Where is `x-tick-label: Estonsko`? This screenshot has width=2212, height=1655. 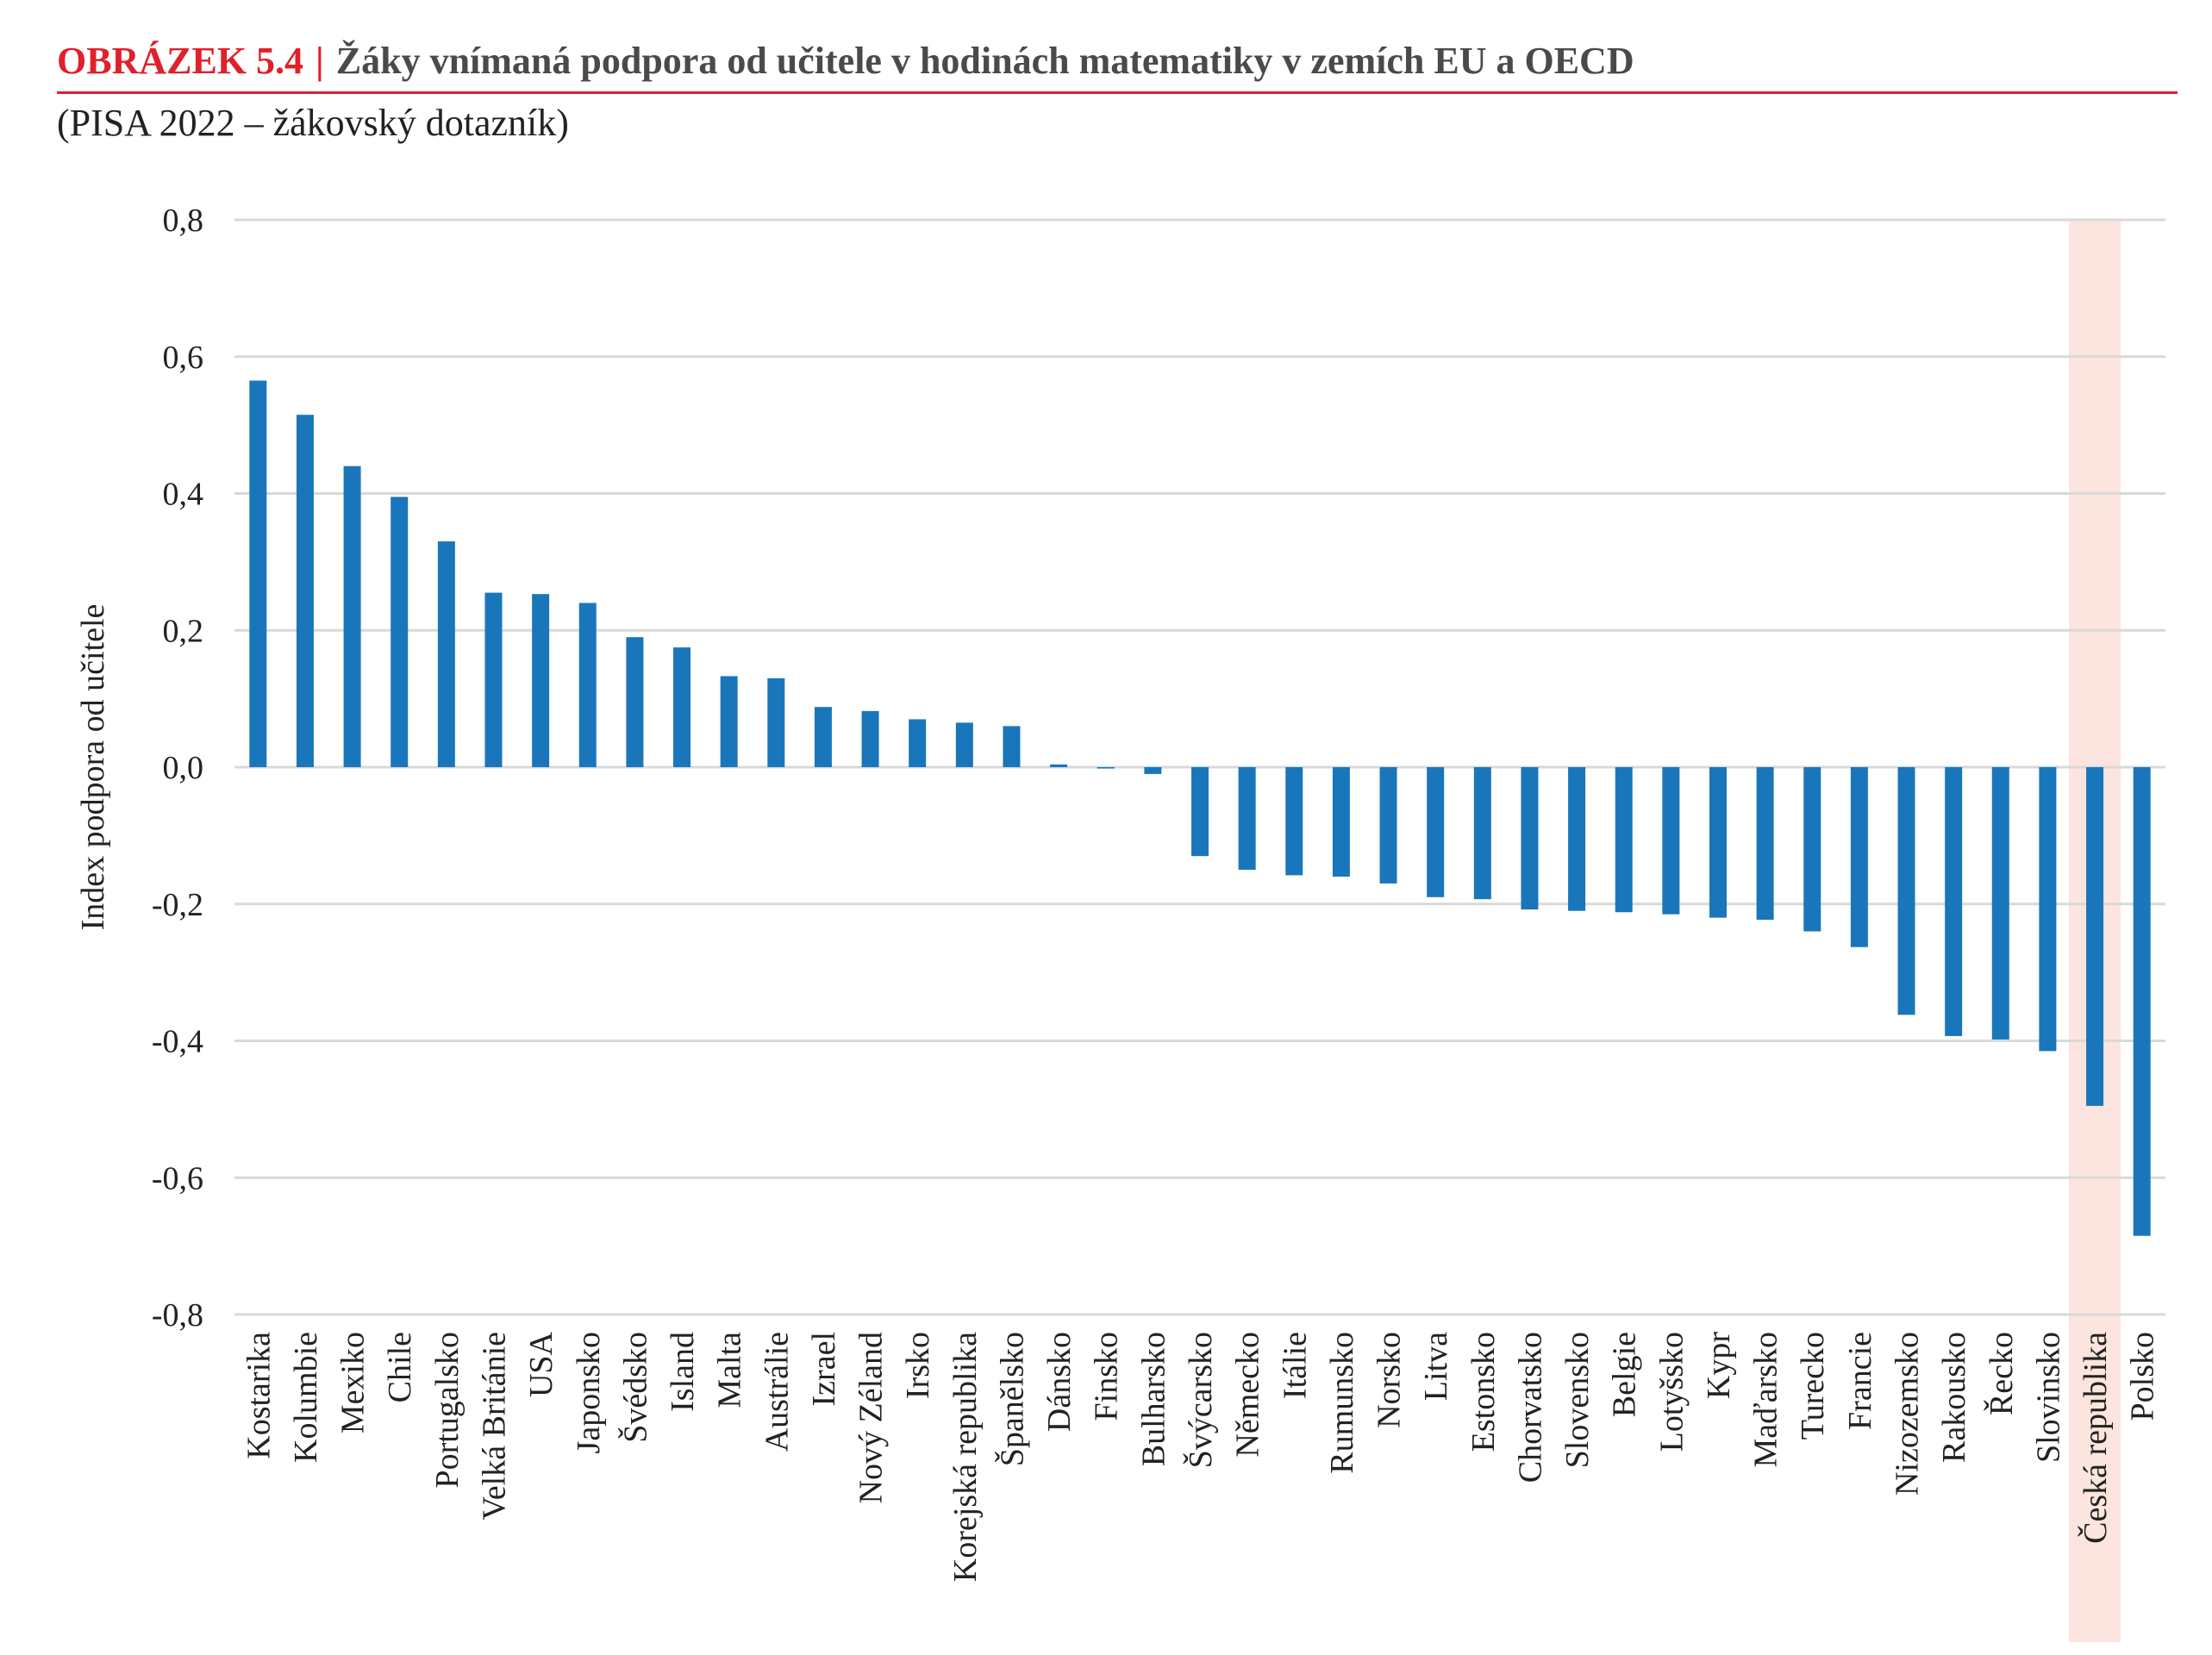 x-tick-label: Estonsko is located at coordinates (1483, 1392).